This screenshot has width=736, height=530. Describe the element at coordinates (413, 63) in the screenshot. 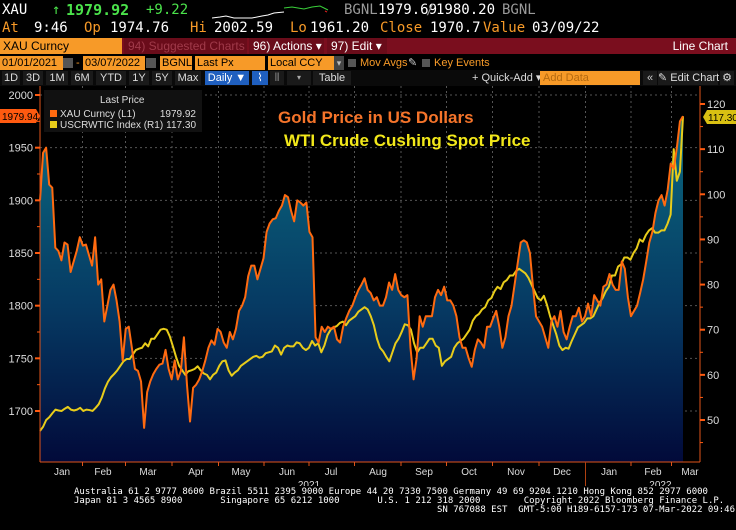

I see `pencil-icon: ✎` at that location.